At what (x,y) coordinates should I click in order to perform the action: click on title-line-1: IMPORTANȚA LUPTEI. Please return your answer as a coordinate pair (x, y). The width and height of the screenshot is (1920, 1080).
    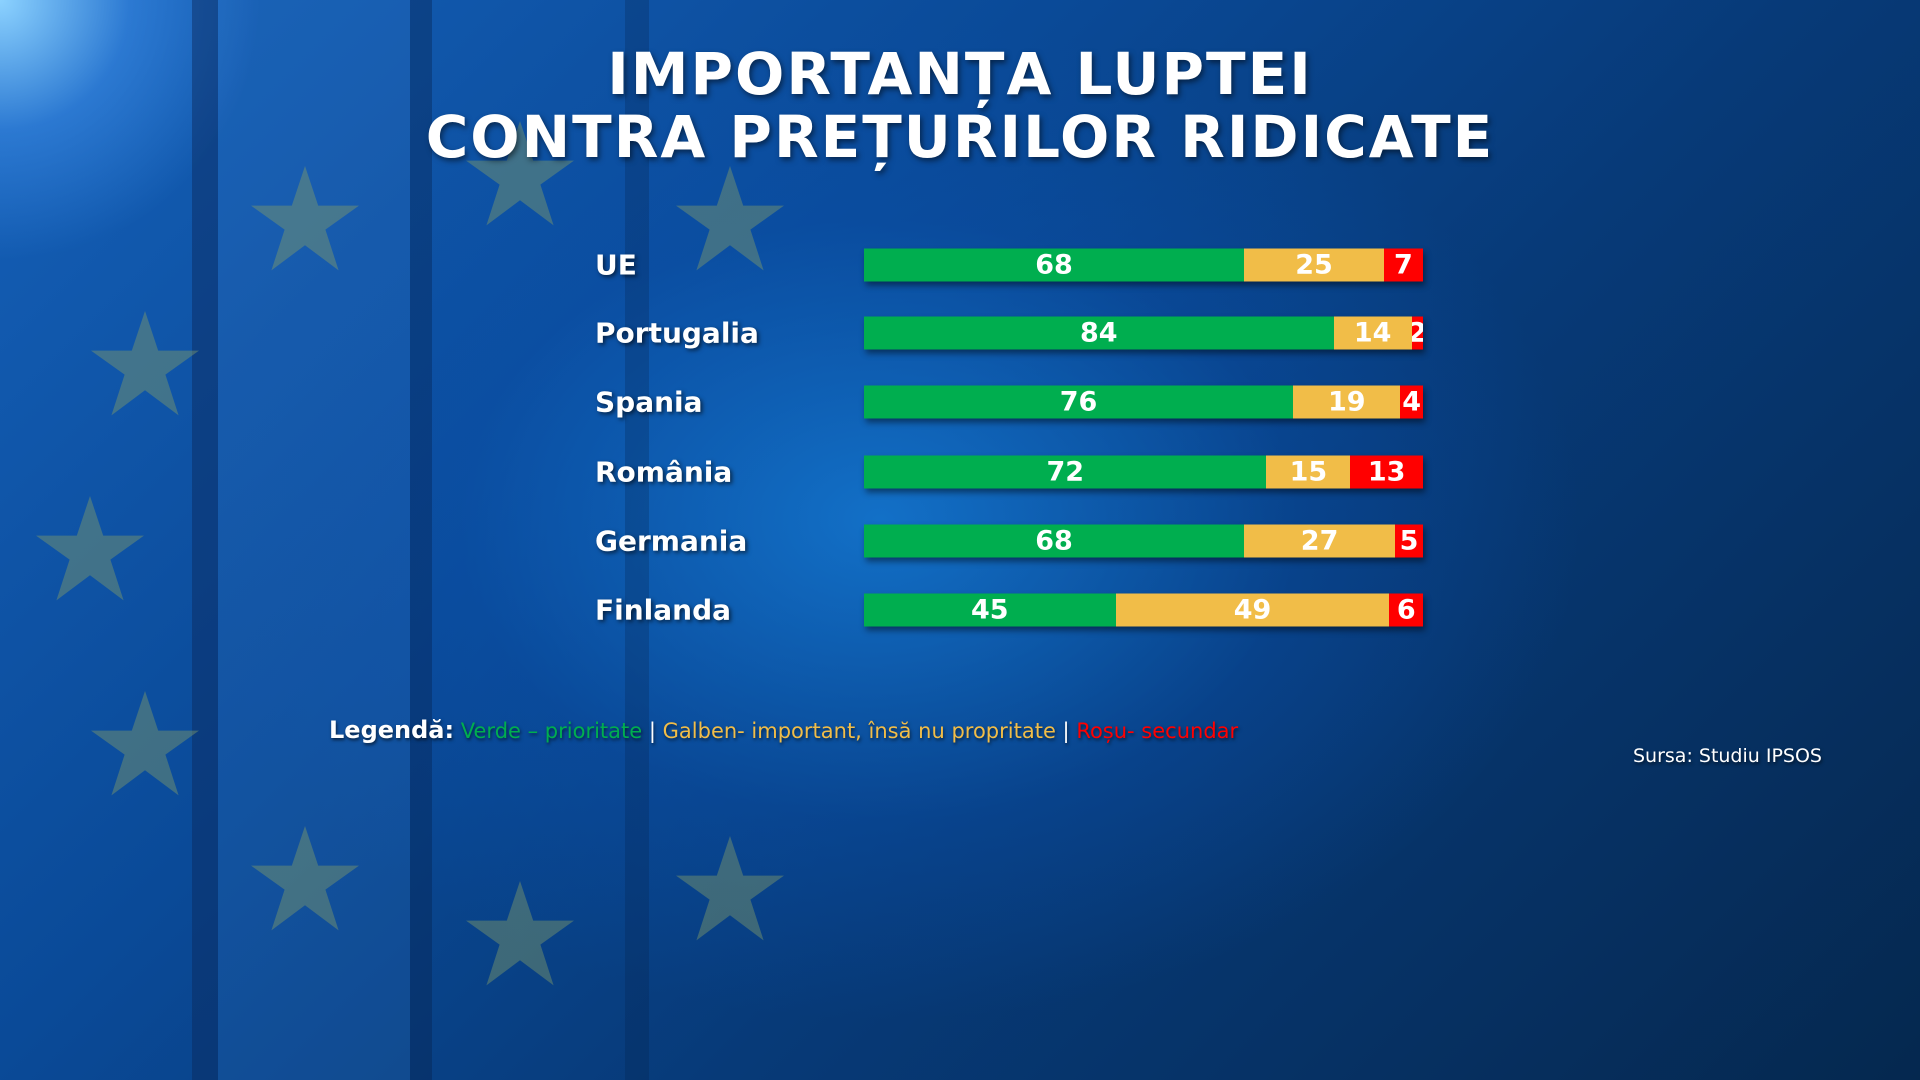
    Looking at the image, I should click on (960, 74).